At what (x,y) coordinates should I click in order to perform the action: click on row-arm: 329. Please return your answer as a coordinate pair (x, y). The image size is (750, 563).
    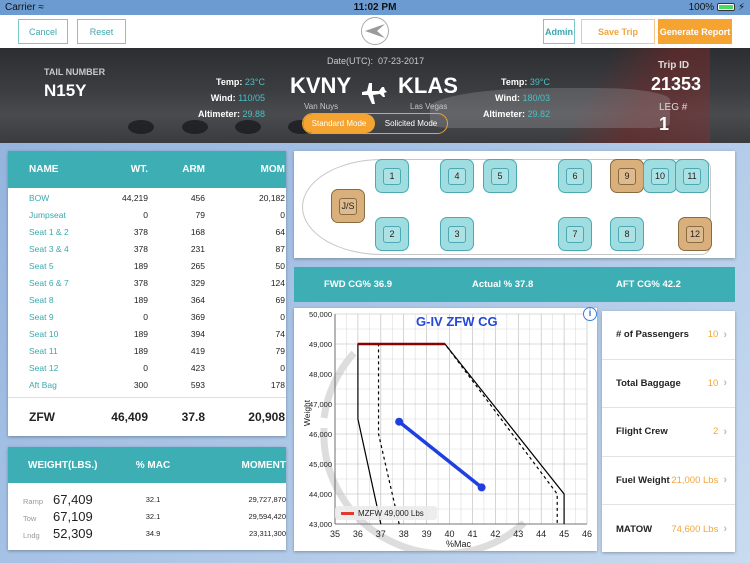
    Looking at the image, I should click on (197, 282).